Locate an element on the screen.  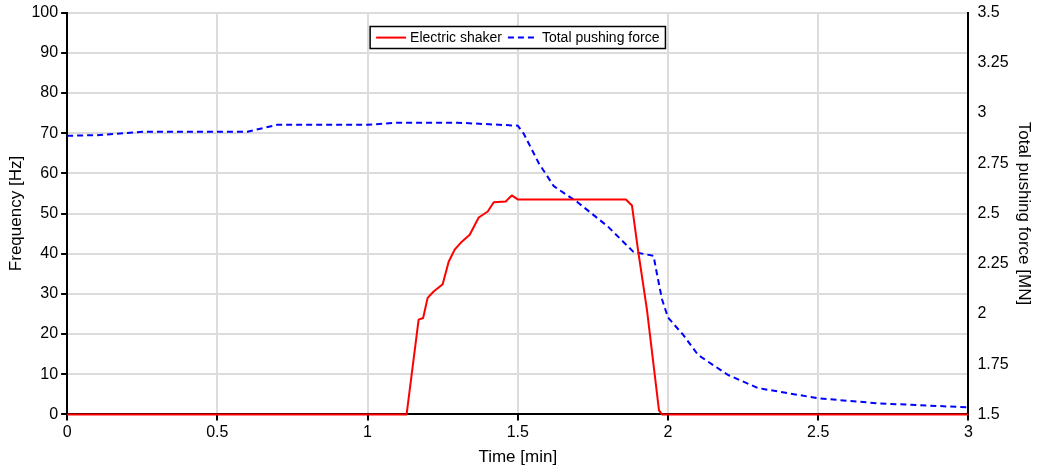
x-tick-label: 3 is located at coordinates (969, 432).